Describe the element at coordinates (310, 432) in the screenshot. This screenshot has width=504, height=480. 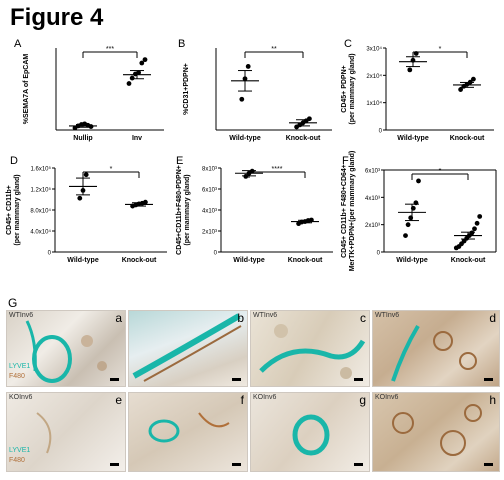
I see `micrograph-g: KOInv6 g` at that location.